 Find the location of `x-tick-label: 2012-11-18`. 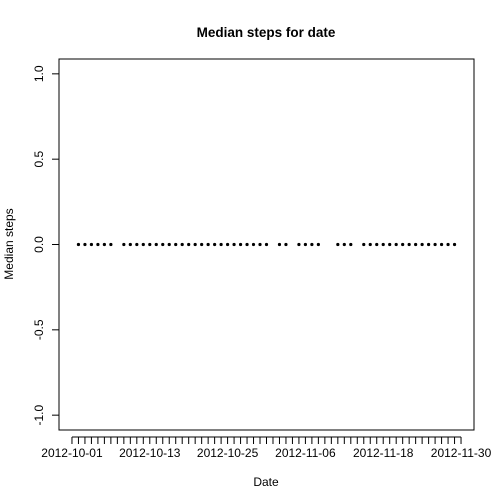

x-tick-label: 2012-11-18 is located at coordinates (383, 453).